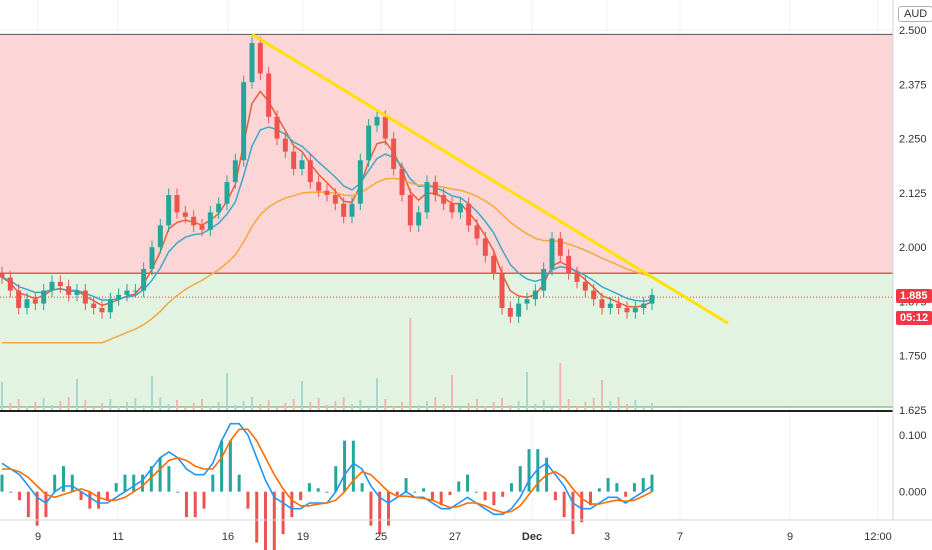 The width and height of the screenshot is (932, 550). What do you see at coordinates (913, 248) in the screenshot?
I see `price-tick: 2.000` at bounding box center [913, 248].